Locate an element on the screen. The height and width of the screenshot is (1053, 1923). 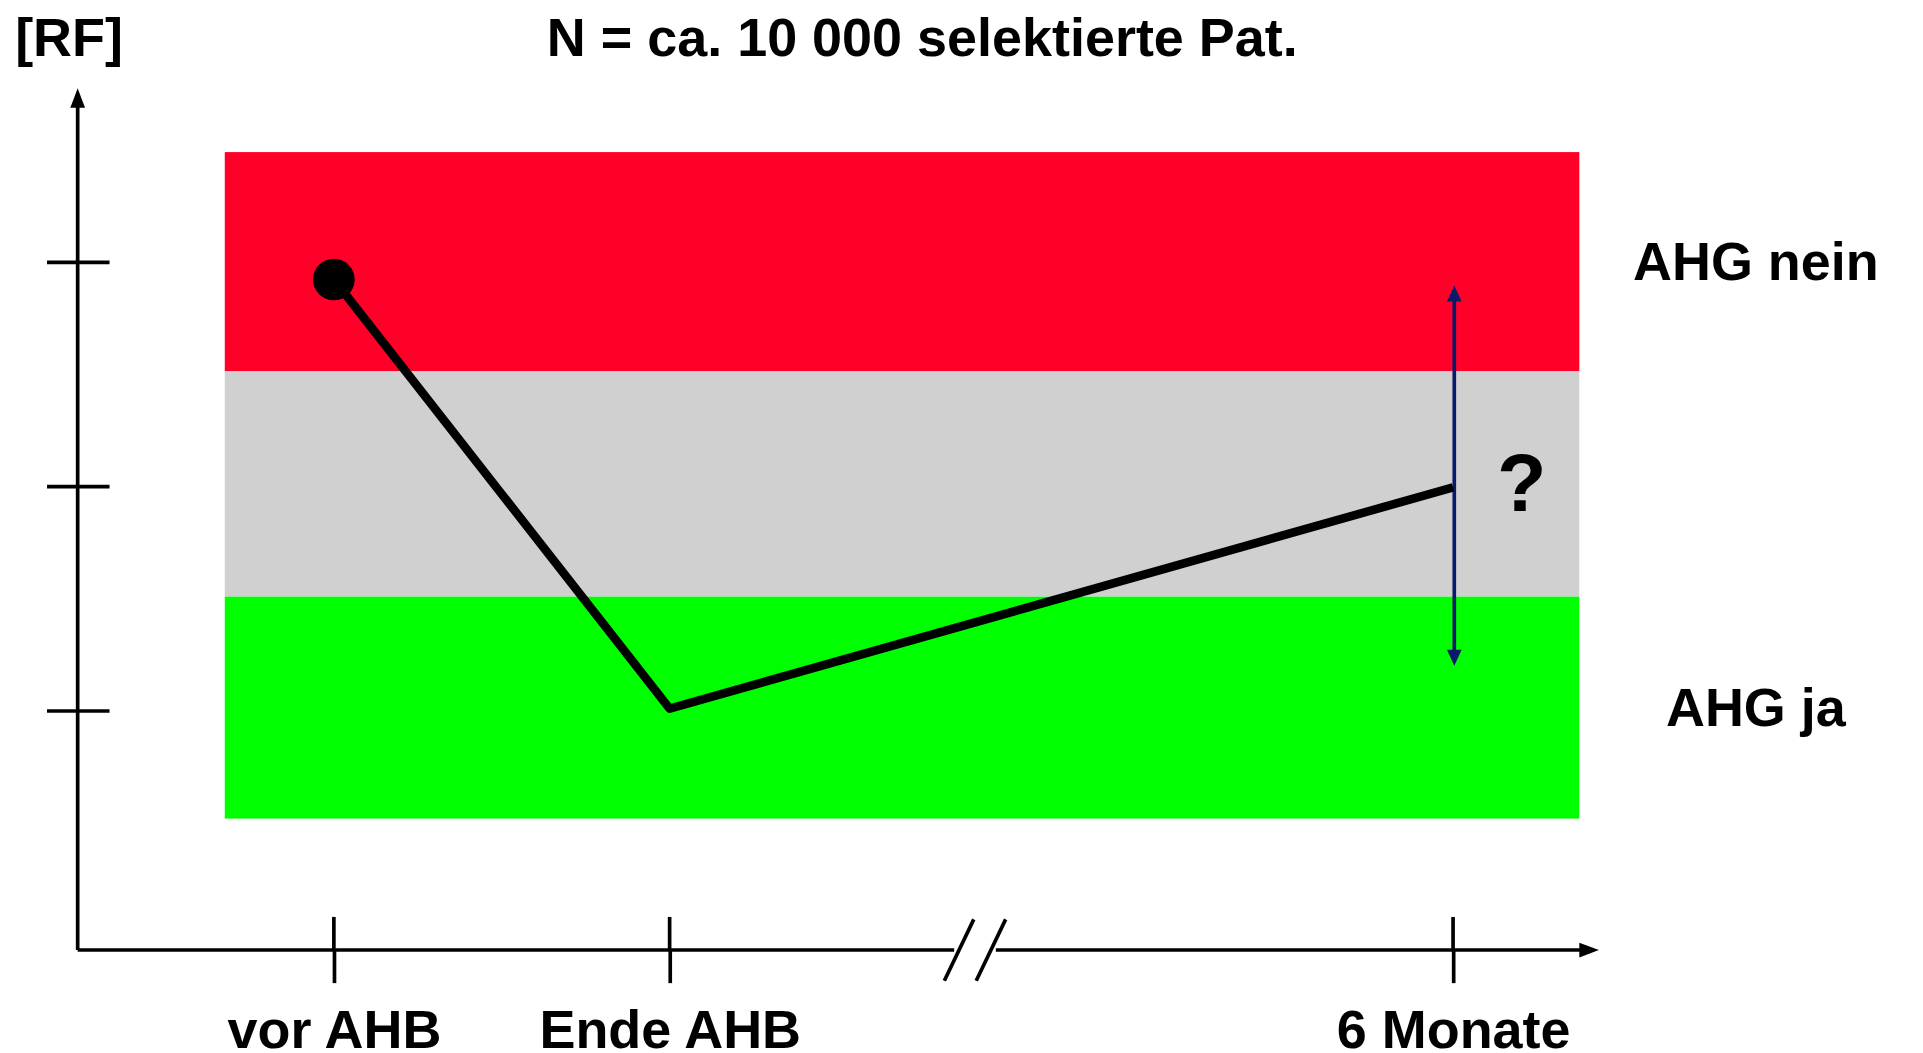
band-label: AHG ja is located at coordinates (1756, 707).